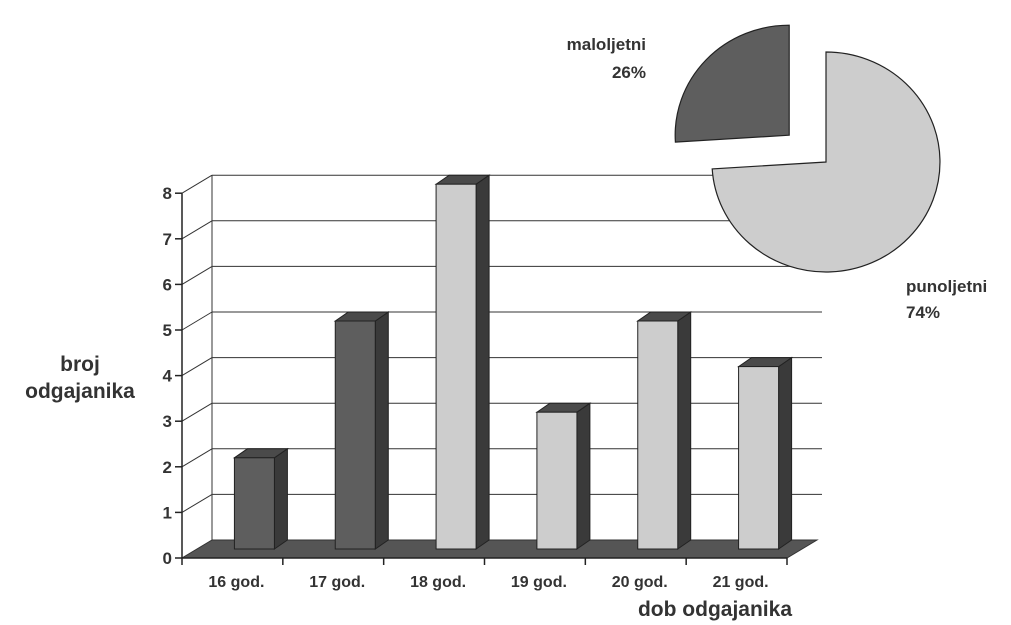 The image size is (1011, 625). What do you see at coordinates (80, 364) in the screenshot?
I see `y-axis-title-line-1: broj` at bounding box center [80, 364].